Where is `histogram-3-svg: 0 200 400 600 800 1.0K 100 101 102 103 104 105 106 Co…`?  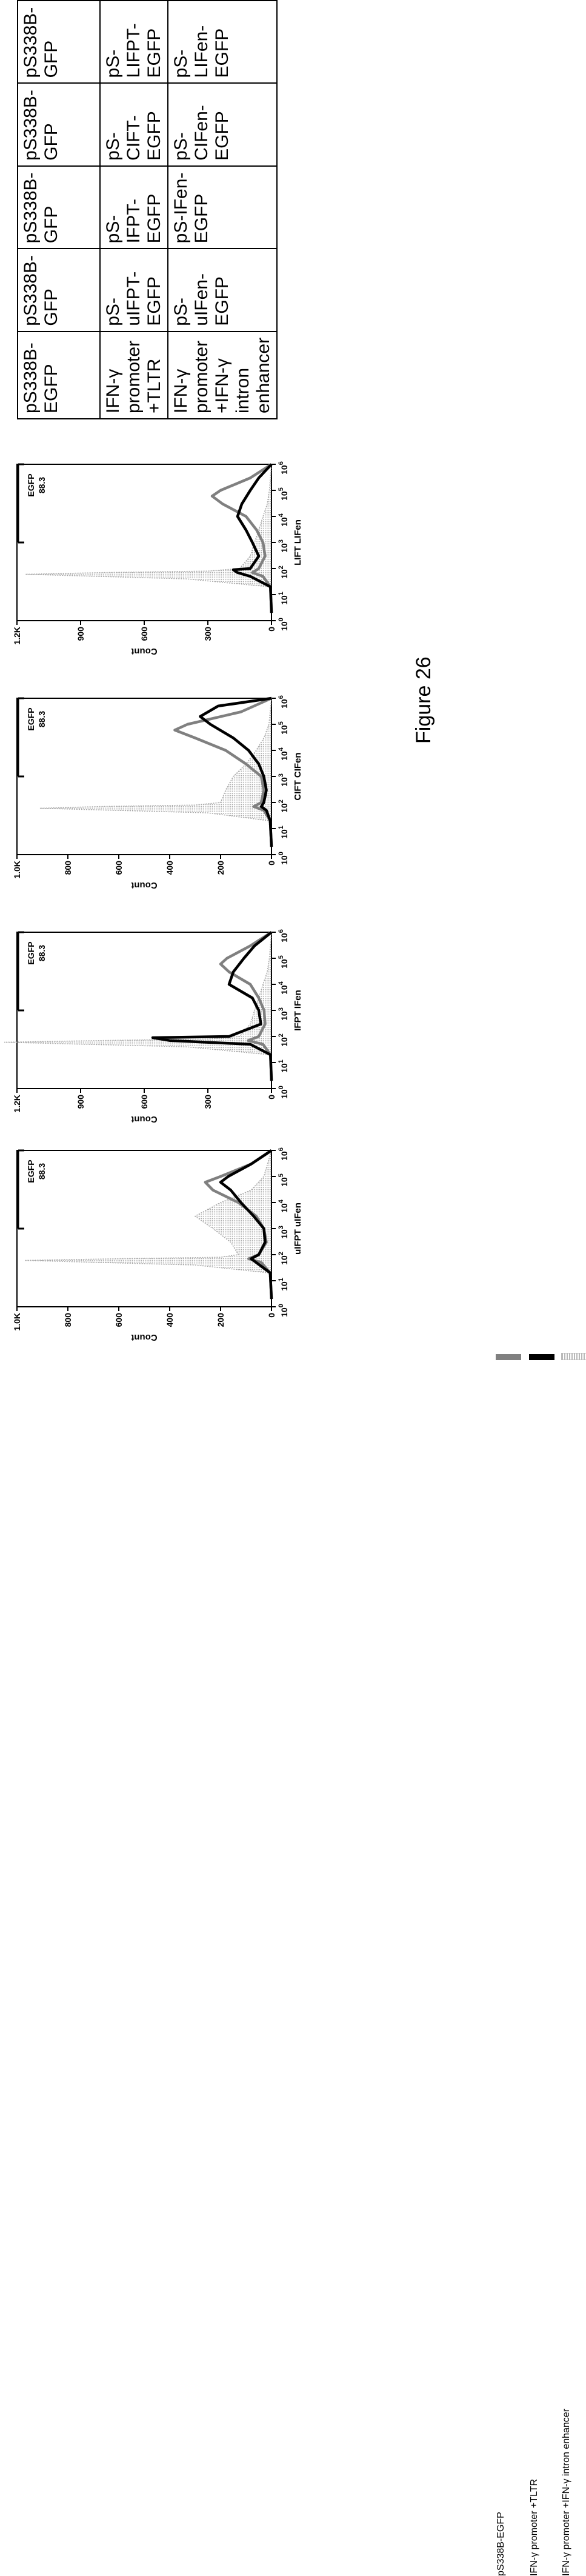
histogram-3-svg: 0 200 400 600 800 1.0K 100 101 102 103 104 105 106 Co… is located at coordinates (158, 792).